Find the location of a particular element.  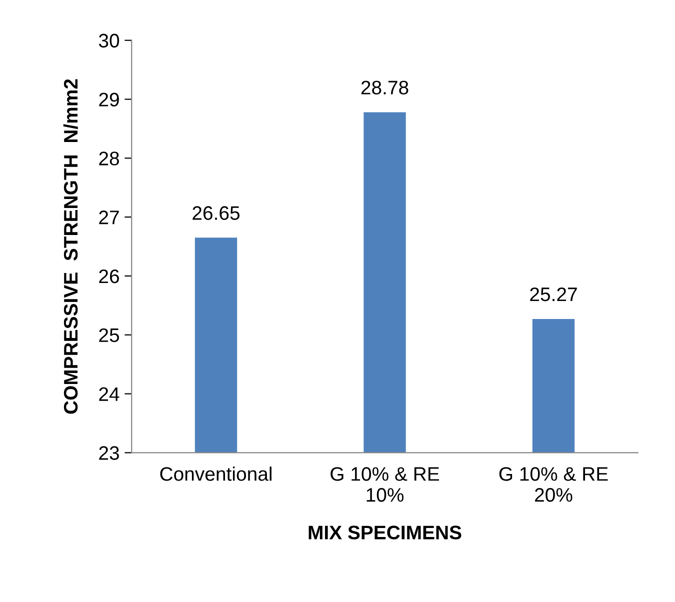

x-axis-title: MIX SPECIMENS is located at coordinates (385, 533).